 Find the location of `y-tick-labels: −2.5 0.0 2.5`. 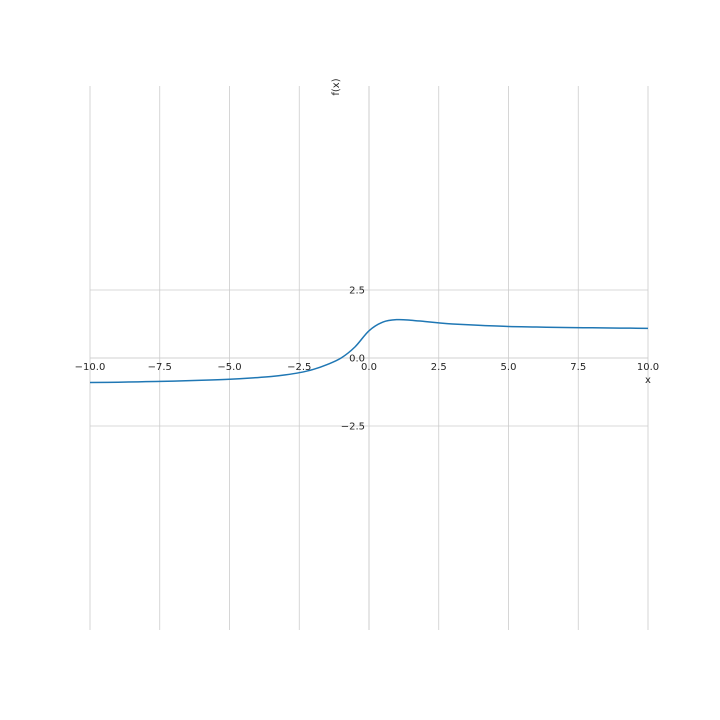

y-tick-labels: −2.5 0.0 2.5 is located at coordinates (353, 359).